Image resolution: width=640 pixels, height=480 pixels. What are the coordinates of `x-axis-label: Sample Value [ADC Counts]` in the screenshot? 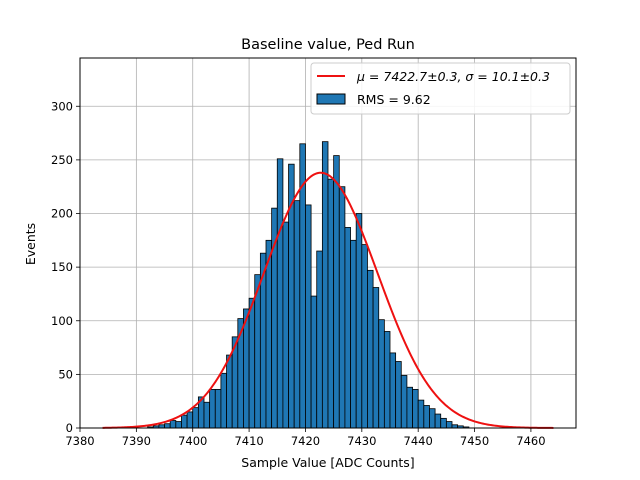 It's located at (327, 462).